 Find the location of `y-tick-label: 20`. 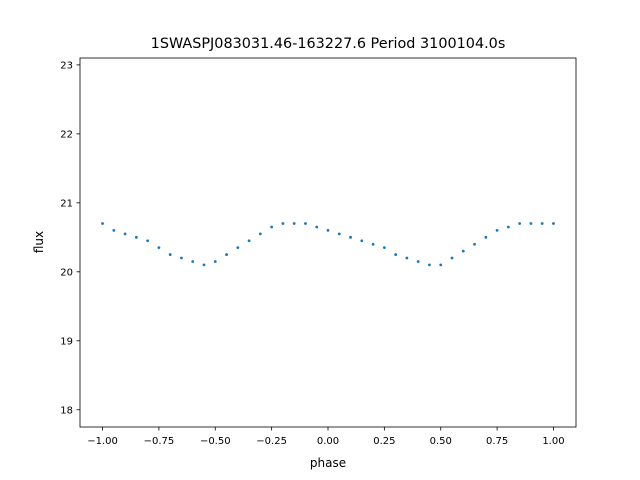

y-tick-label: 20 is located at coordinates (66, 272).